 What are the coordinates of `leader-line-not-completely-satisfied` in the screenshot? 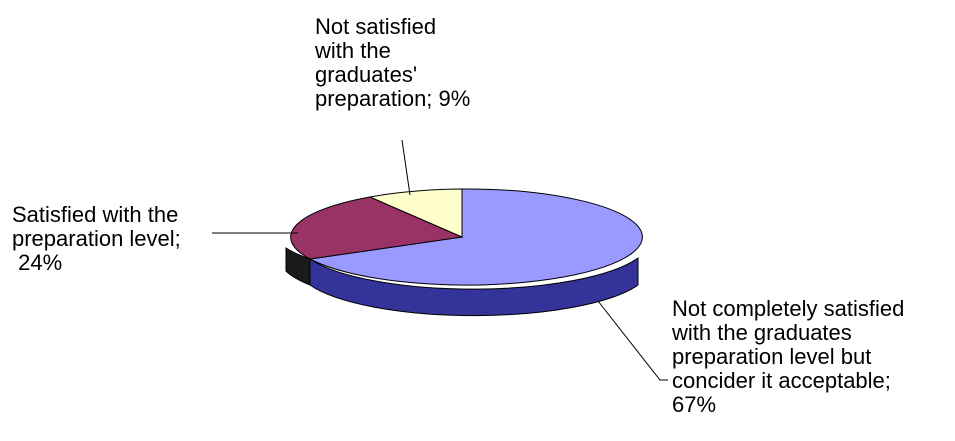 It's located at (632, 340).